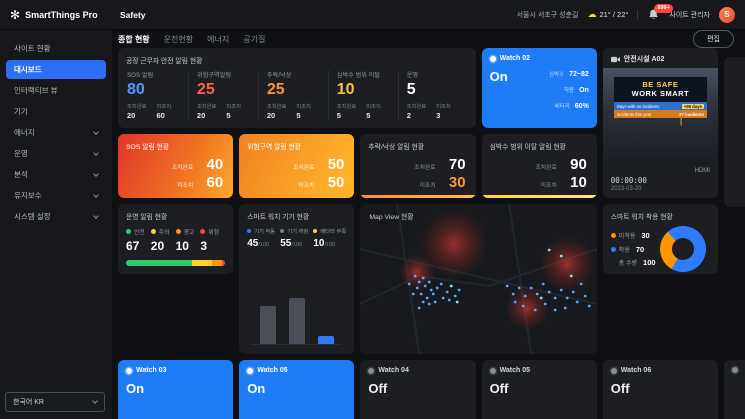 This screenshot has height=419, width=745. Describe the element at coordinates (292, 95) in the screenshot. I see `overview-stat-fall: 추락/낙상 25 조치완료 20 미조치 5` at that location.